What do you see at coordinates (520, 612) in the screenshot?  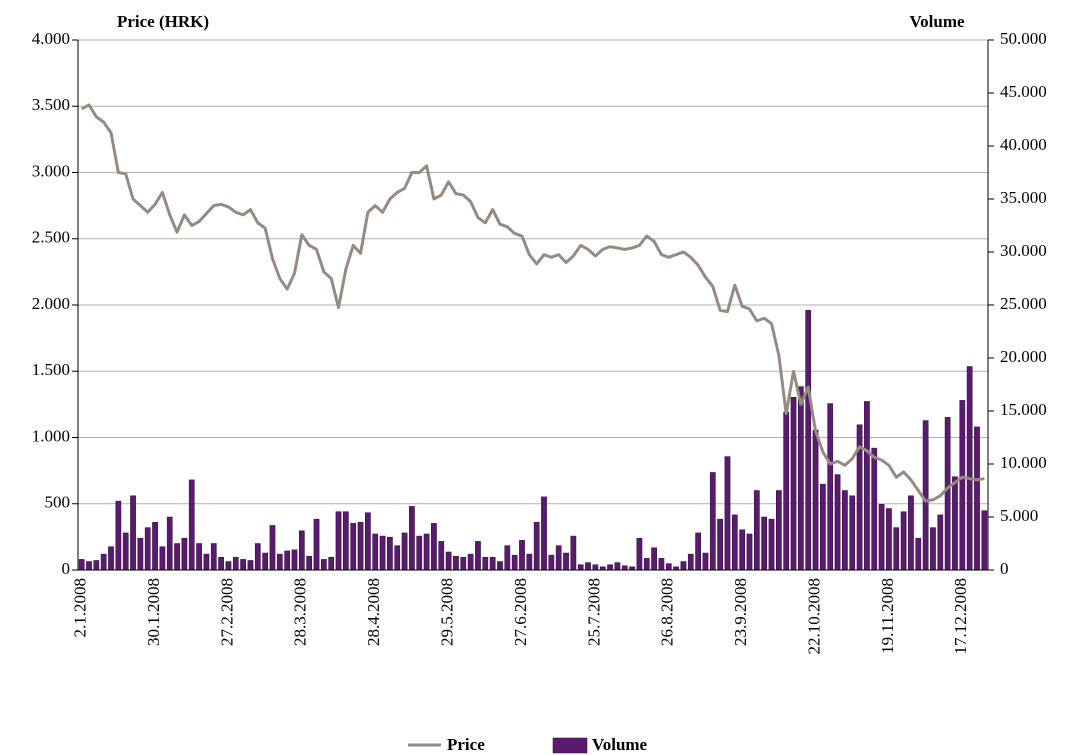 I see `x-tick-label: 27.6.2008` at bounding box center [520, 612].